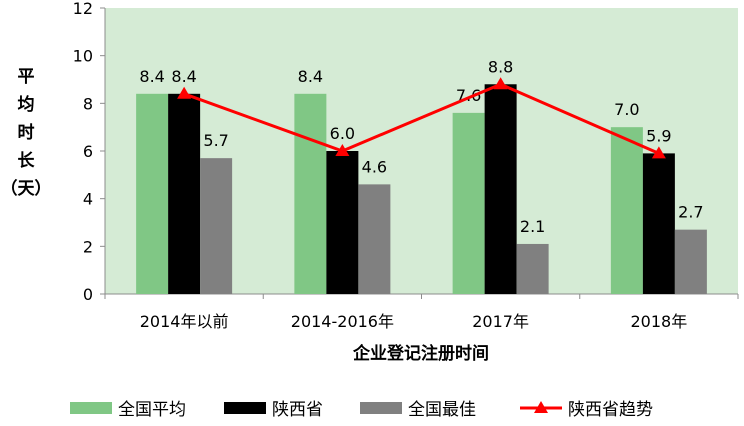 The height and width of the screenshot is (426, 744). I want to click on y-tick-label: 2, so click(88, 246).